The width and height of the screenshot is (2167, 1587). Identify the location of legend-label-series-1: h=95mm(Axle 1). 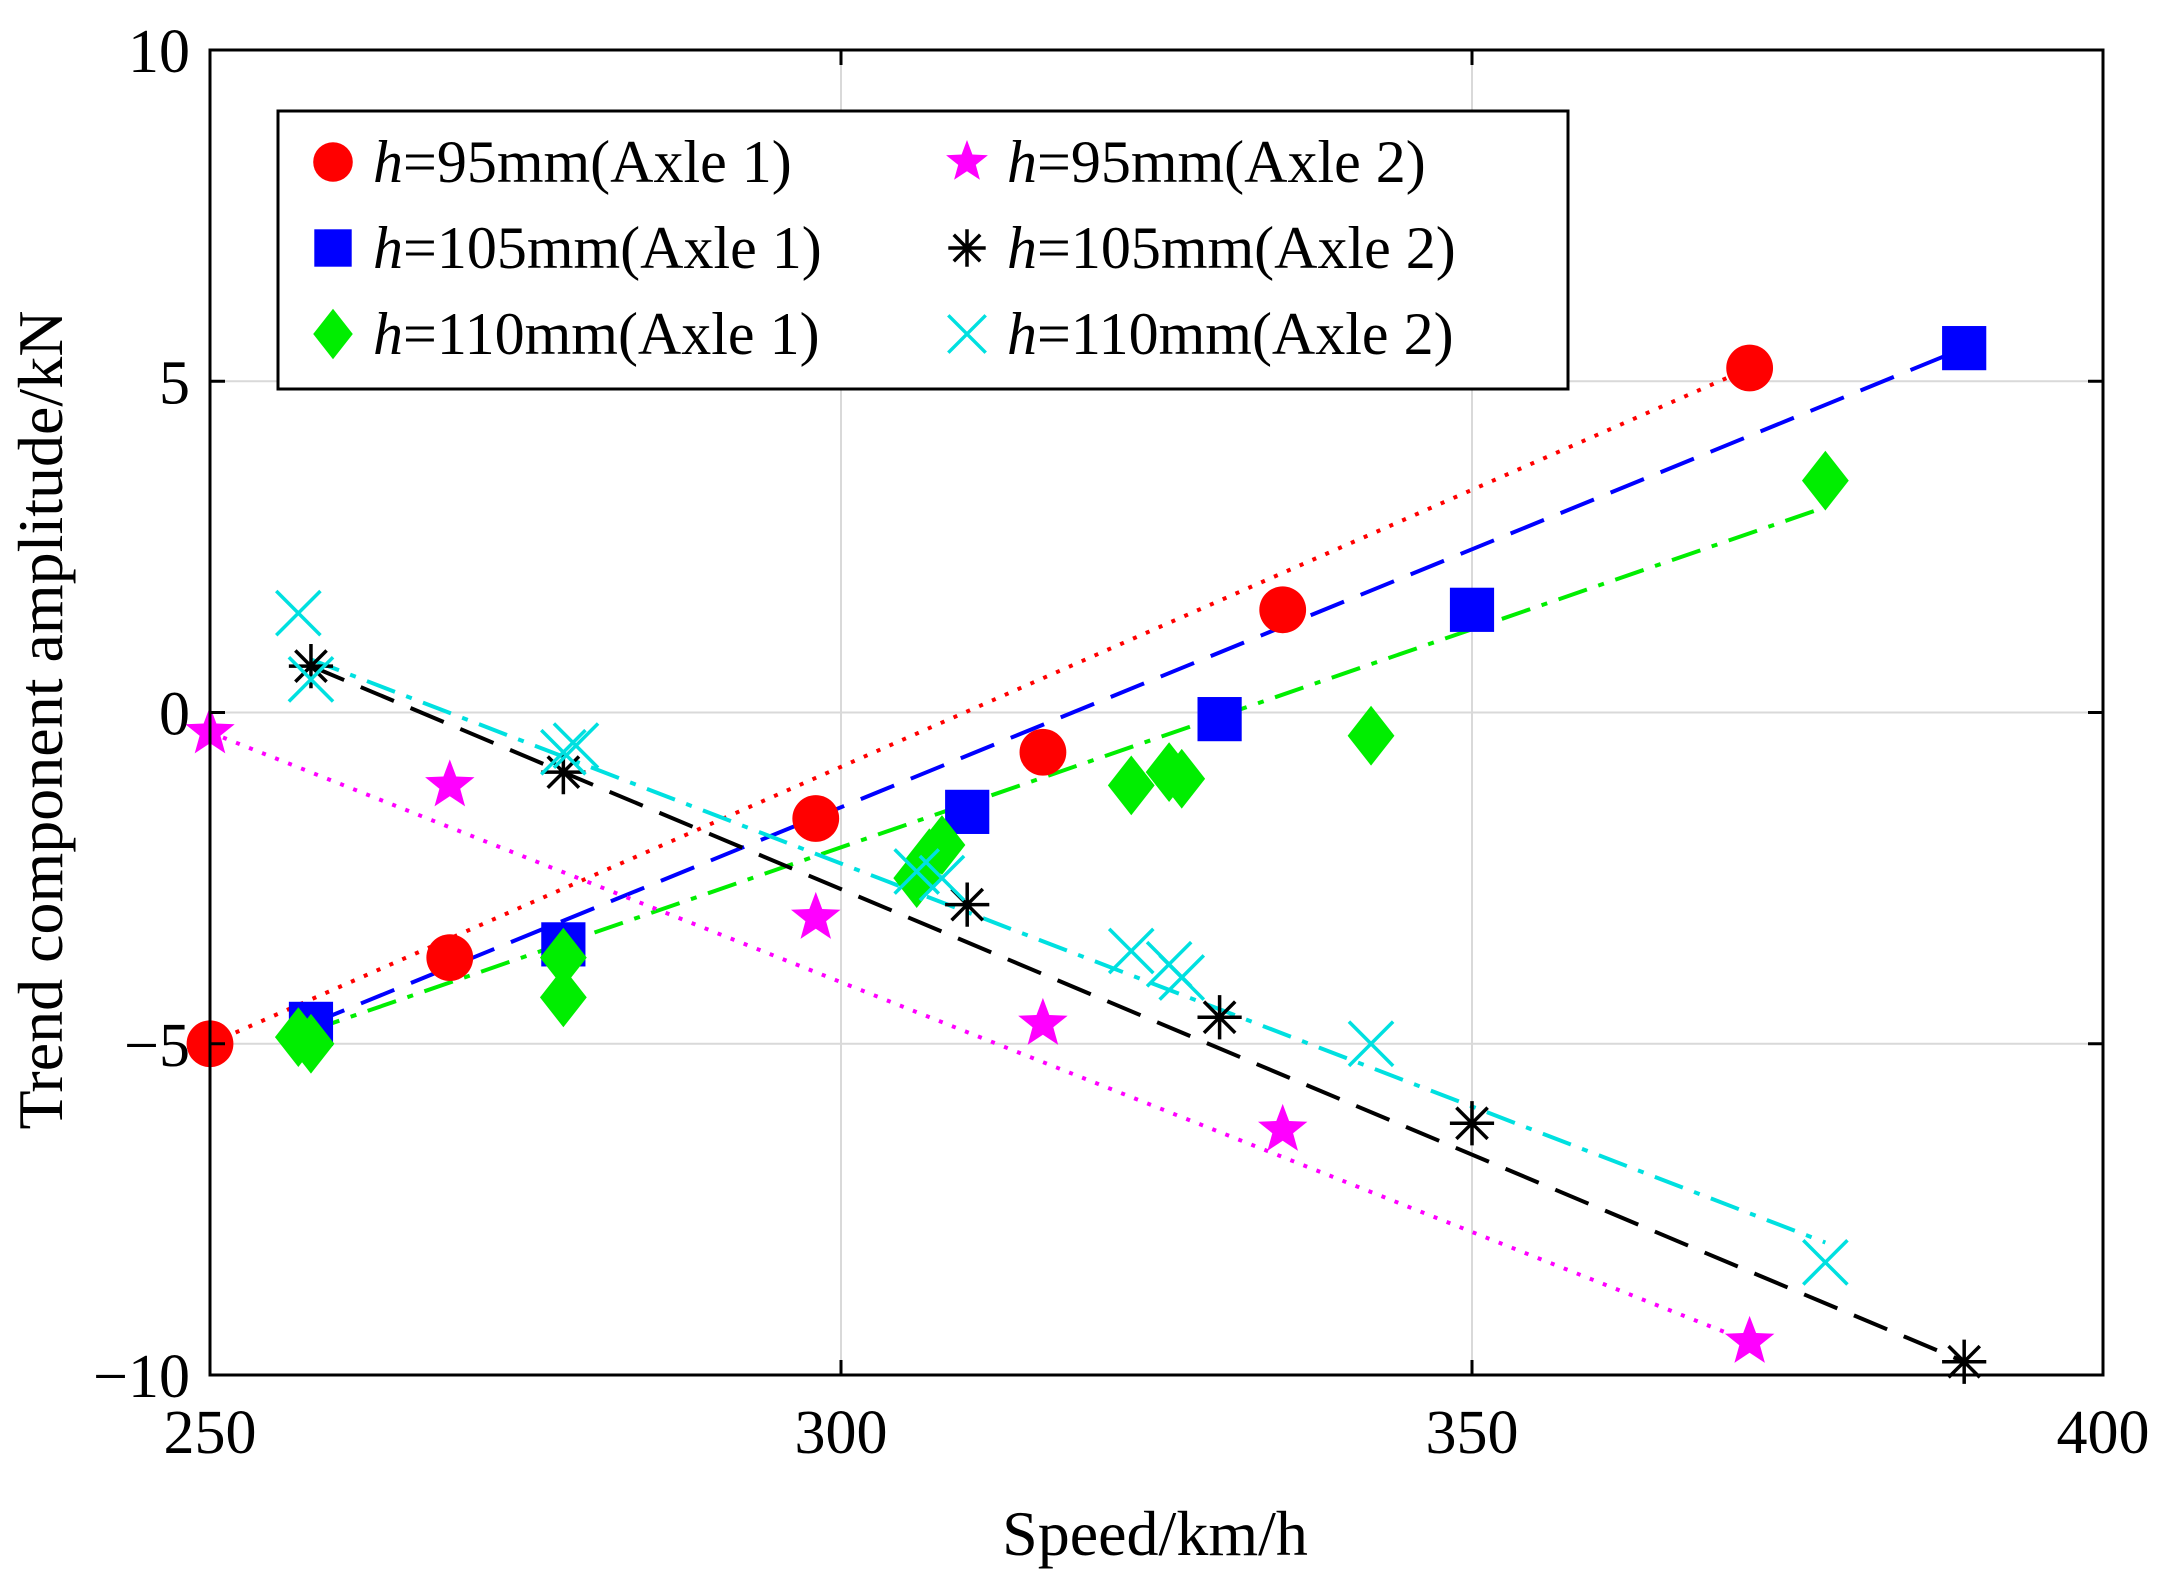
(582, 162).